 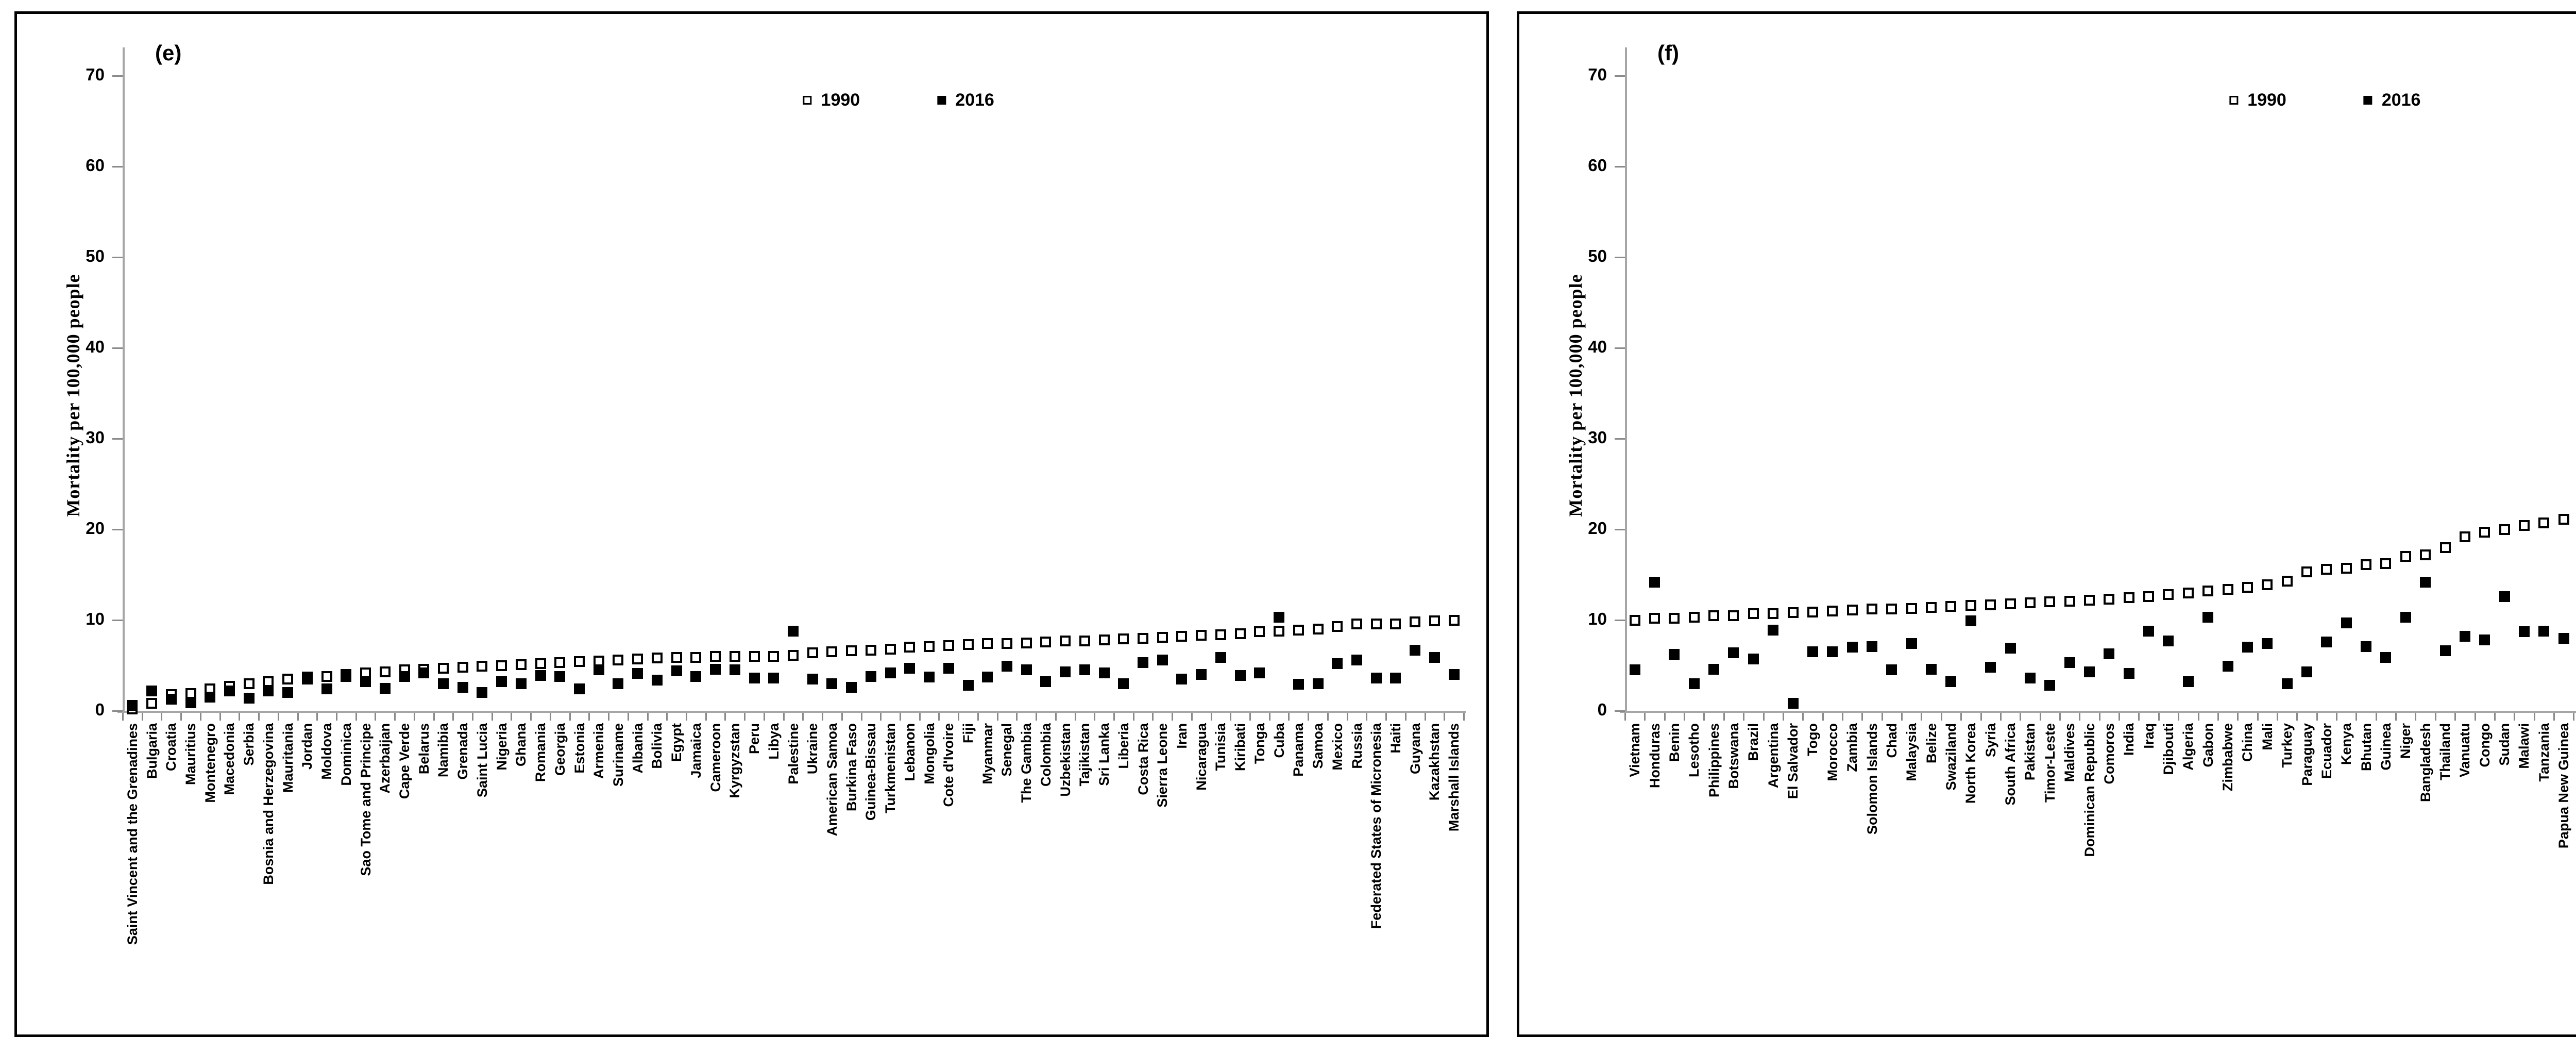 What do you see at coordinates (840, 100) in the screenshot?
I see `legend-label-1990: 1990` at bounding box center [840, 100].